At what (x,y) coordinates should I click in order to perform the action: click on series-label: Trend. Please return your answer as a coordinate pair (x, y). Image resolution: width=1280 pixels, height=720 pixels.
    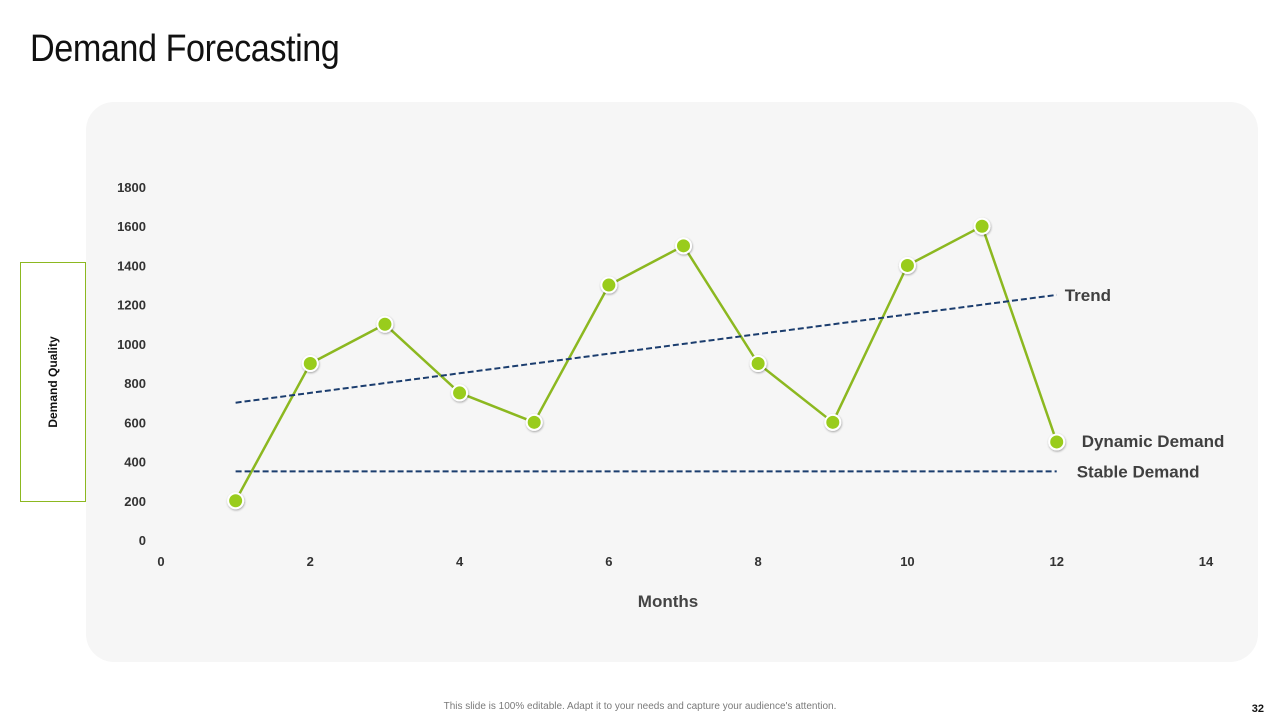
    Looking at the image, I should click on (1088, 295).